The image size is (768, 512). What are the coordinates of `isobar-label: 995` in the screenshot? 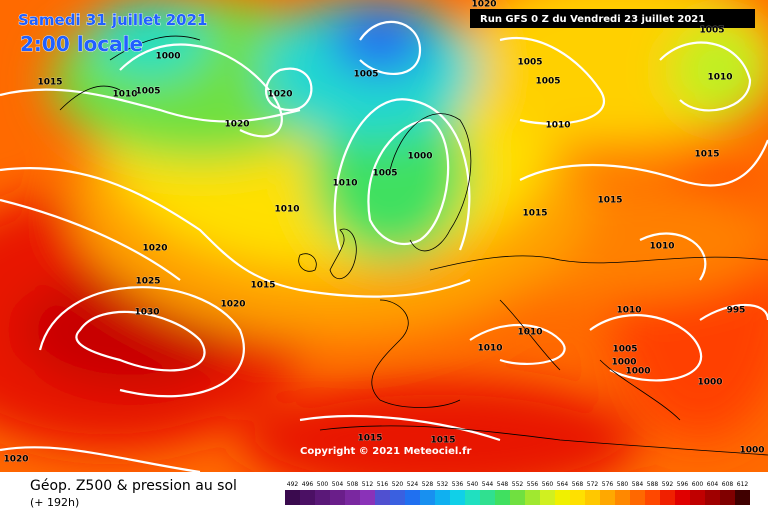 It's located at (736, 311).